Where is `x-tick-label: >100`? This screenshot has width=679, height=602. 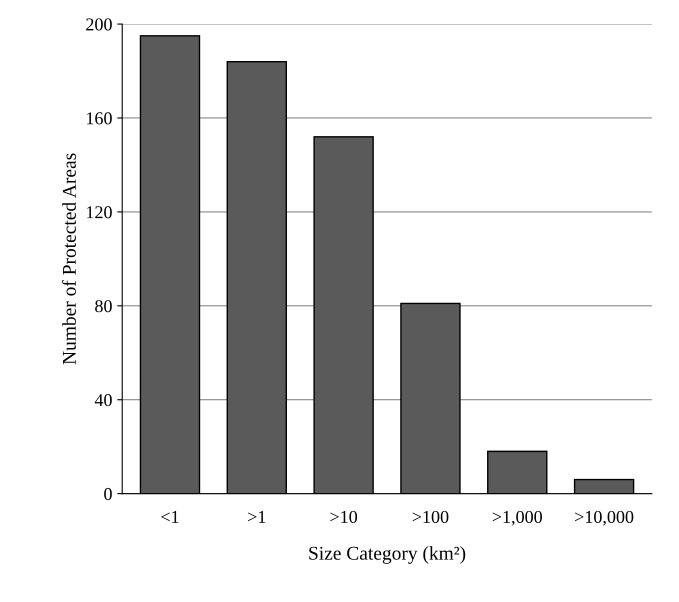 x-tick-label: >100 is located at coordinates (430, 517).